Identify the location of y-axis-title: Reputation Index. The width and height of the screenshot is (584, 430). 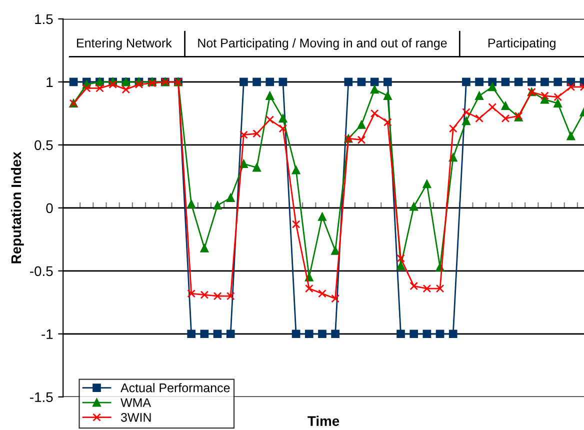
(17, 208).